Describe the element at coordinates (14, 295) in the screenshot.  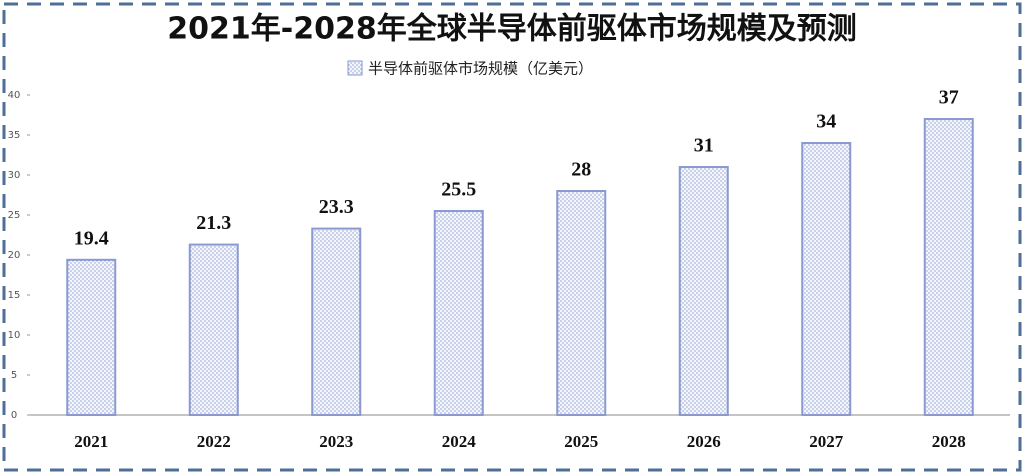
I see `y-tick-label: 15` at that location.